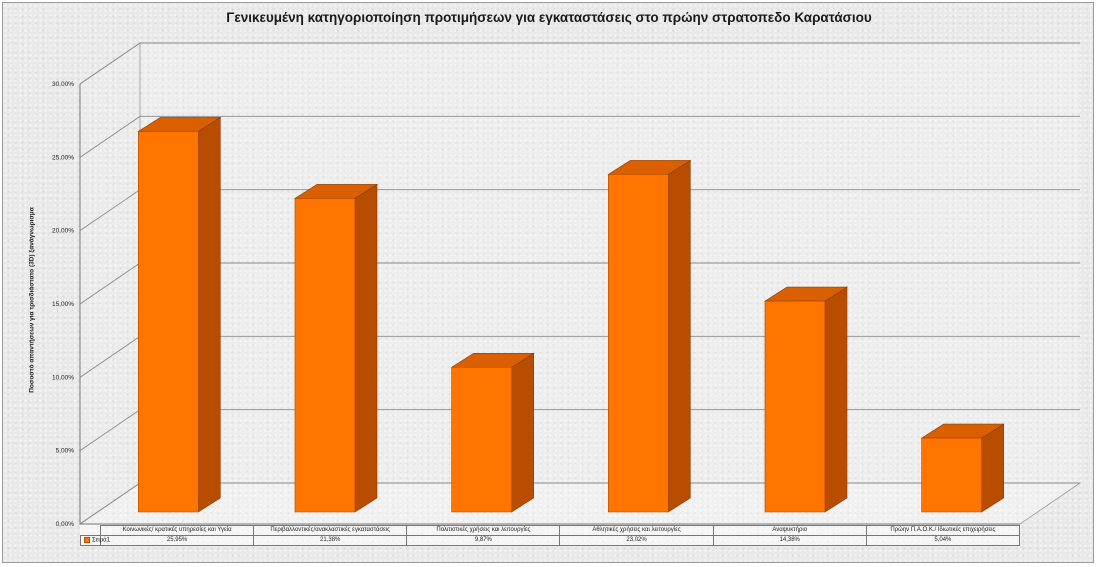  I want to click on legend-series-name: Σειρά1, so click(101, 540).